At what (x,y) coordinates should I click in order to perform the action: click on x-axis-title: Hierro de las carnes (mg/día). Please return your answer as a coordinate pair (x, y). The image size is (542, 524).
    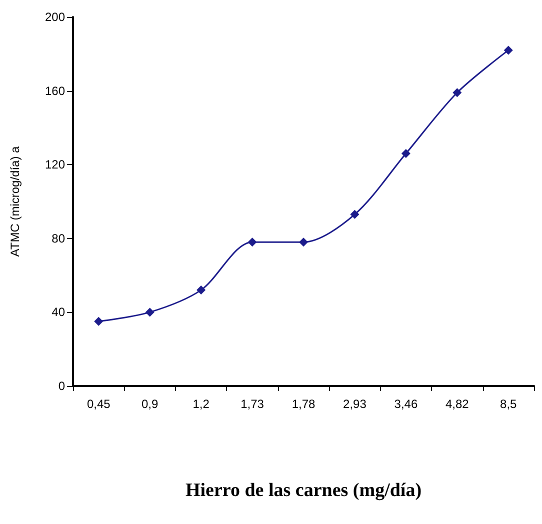
    Looking at the image, I should click on (303, 490).